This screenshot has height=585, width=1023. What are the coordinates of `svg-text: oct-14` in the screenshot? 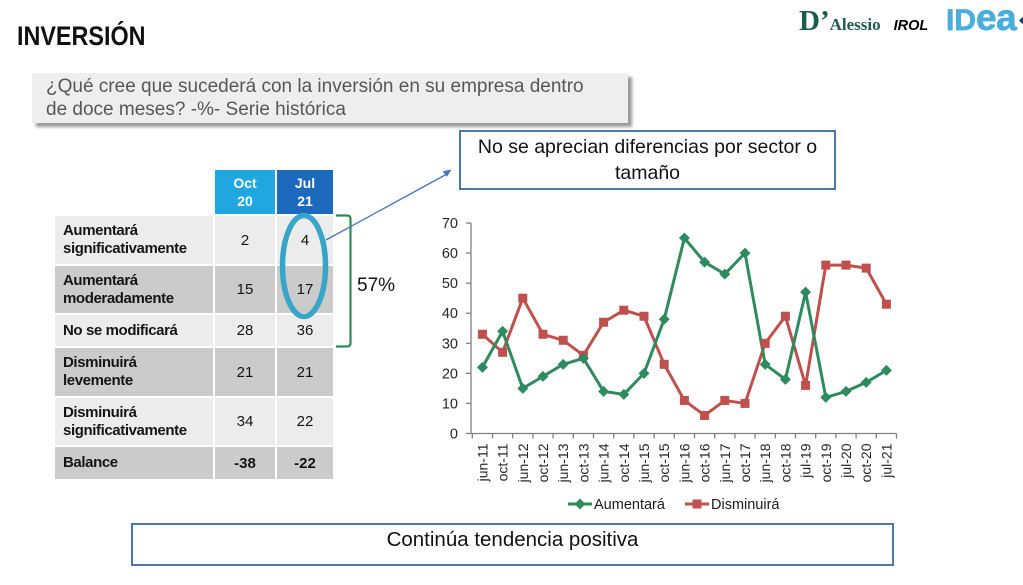 It's located at (624, 462).